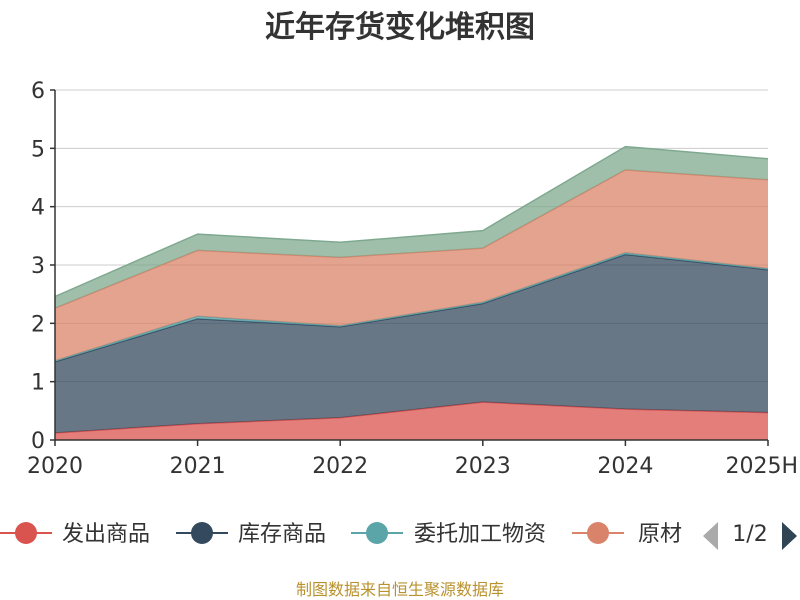 The image size is (800, 600). What do you see at coordinates (761, 466) in the screenshot?
I see `x-tick-label: 2025H` at bounding box center [761, 466].